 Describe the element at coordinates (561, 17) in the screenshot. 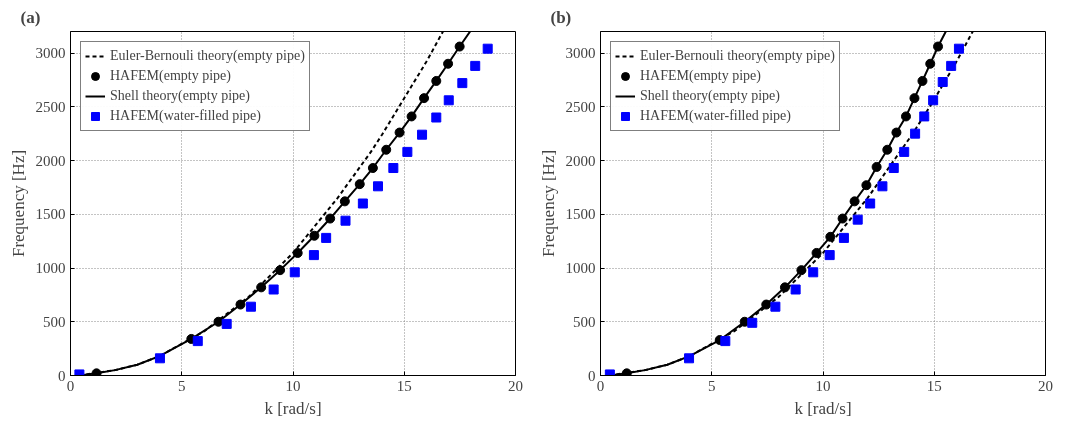

I see `chart-title: (b)` at that location.